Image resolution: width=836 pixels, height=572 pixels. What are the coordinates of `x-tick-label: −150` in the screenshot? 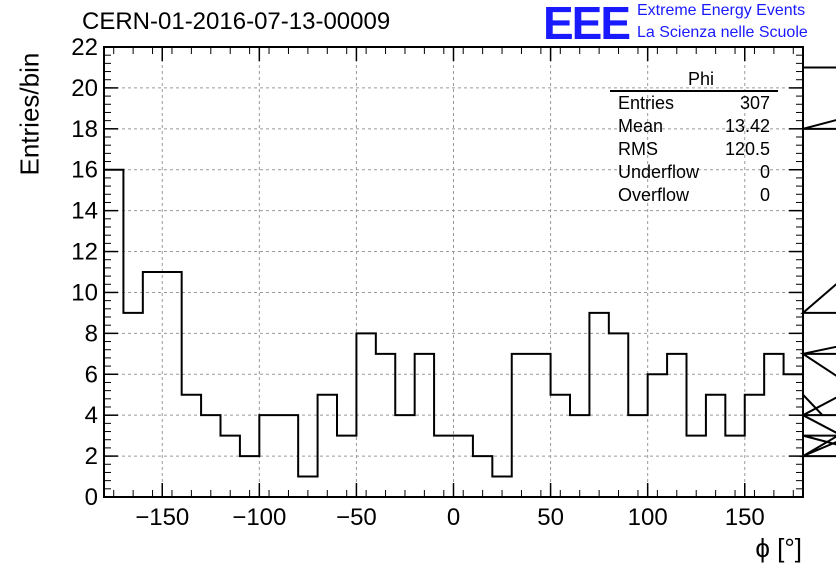 It's located at (162, 517).